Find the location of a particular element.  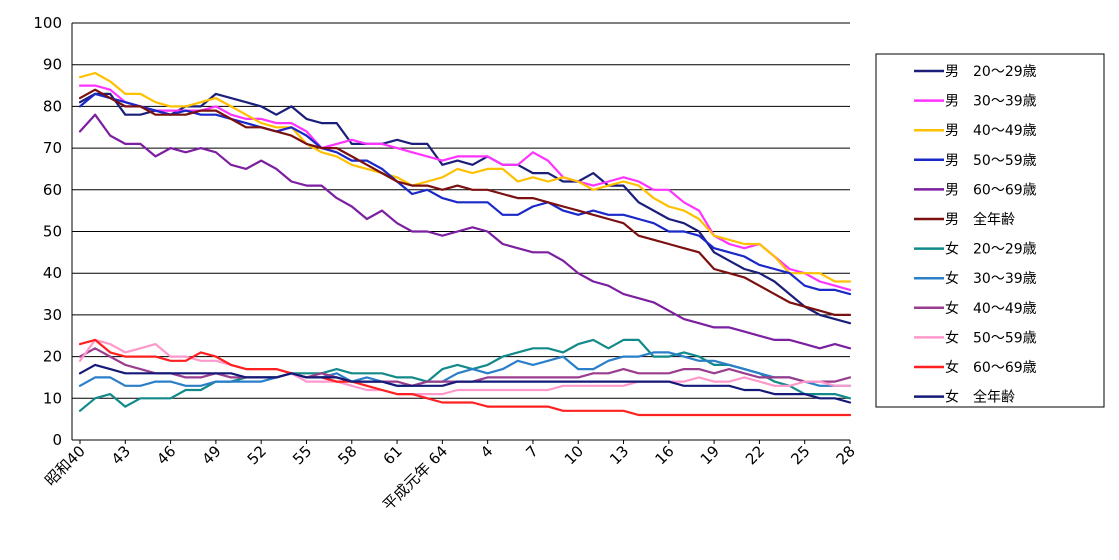

x-tick-label: 13 is located at coordinates (619, 455).